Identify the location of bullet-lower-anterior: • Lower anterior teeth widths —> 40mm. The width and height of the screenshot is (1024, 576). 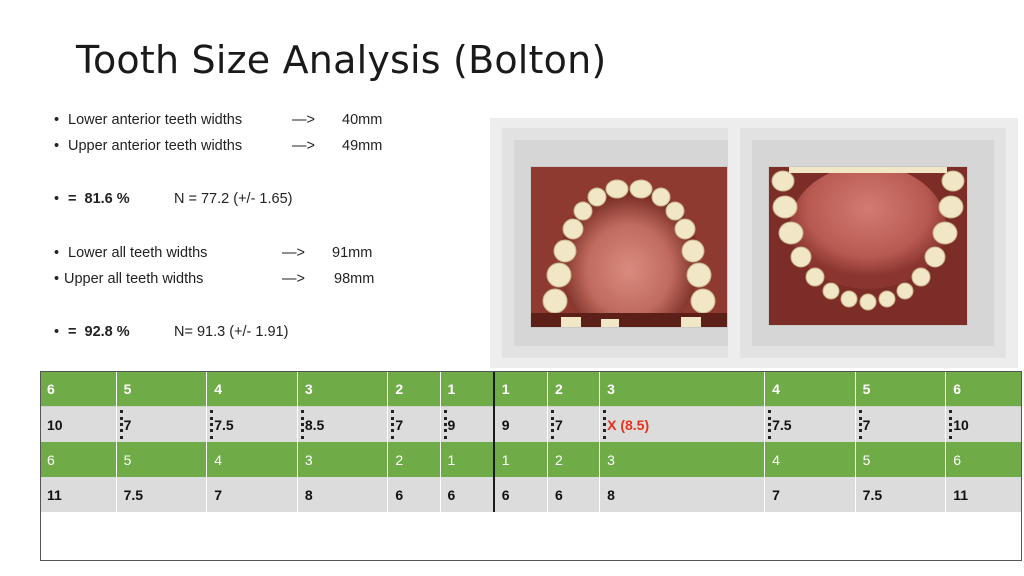
(218, 120).